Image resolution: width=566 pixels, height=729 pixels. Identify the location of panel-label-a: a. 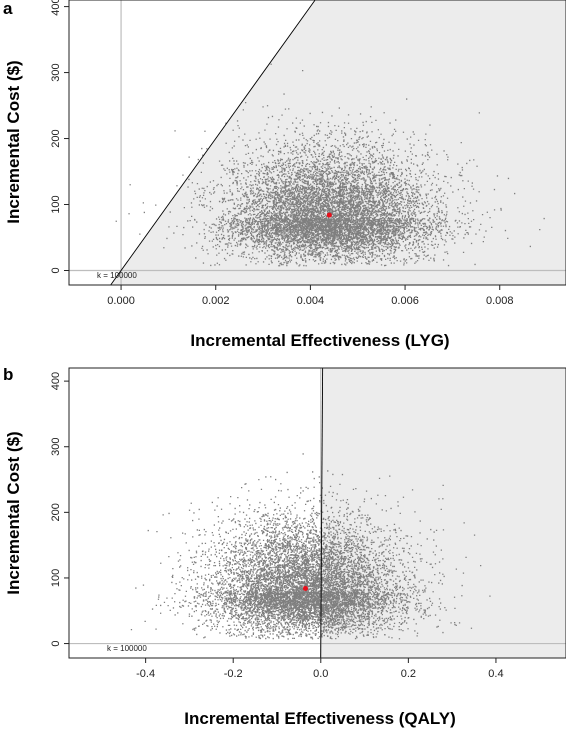
(8, 9).